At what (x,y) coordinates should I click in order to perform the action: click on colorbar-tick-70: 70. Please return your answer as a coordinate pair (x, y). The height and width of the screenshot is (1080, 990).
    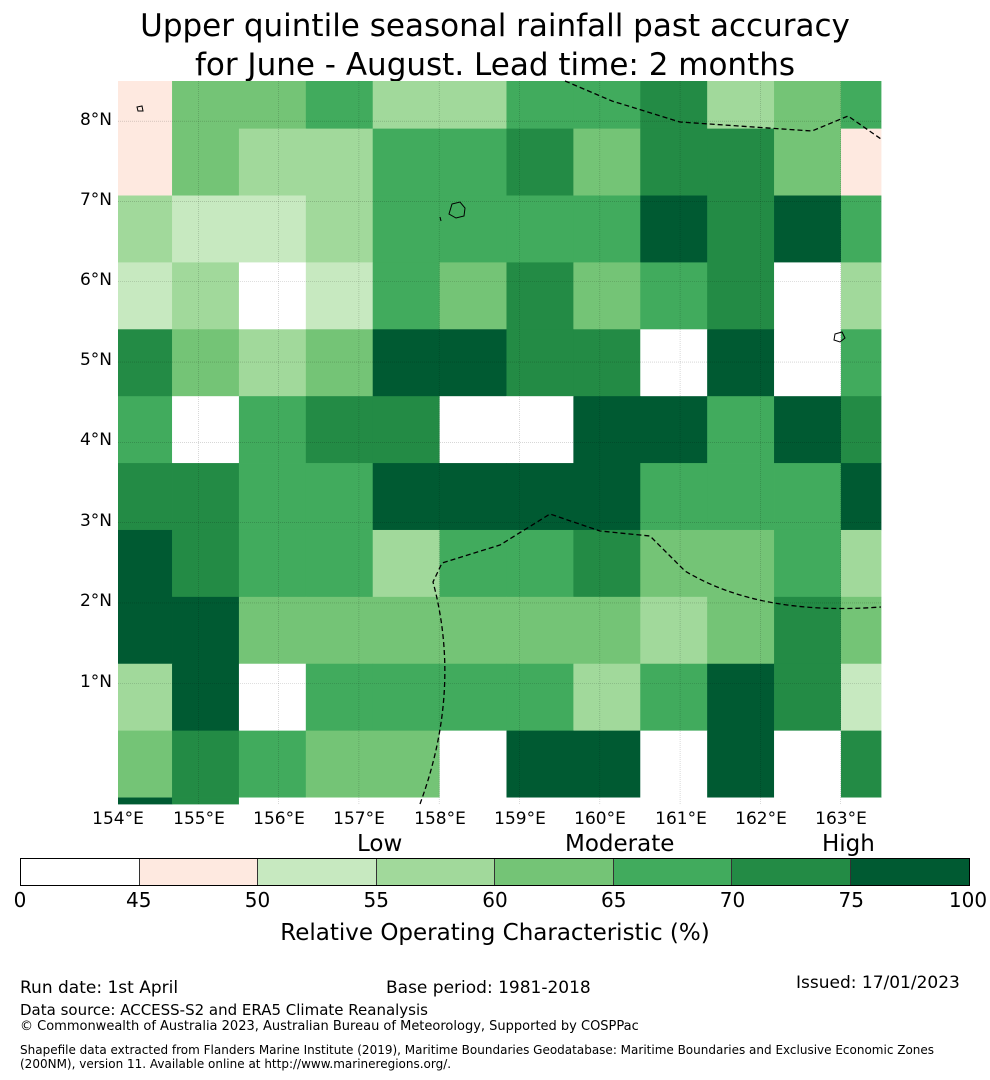
    Looking at the image, I should click on (732, 900).